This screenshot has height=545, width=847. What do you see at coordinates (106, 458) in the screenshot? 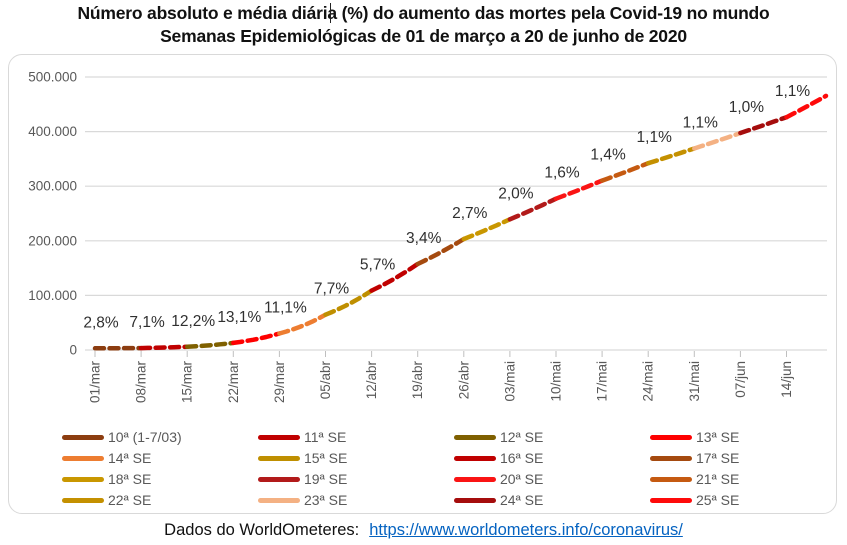
I see `legend-item: 14ª SE` at bounding box center [106, 458].